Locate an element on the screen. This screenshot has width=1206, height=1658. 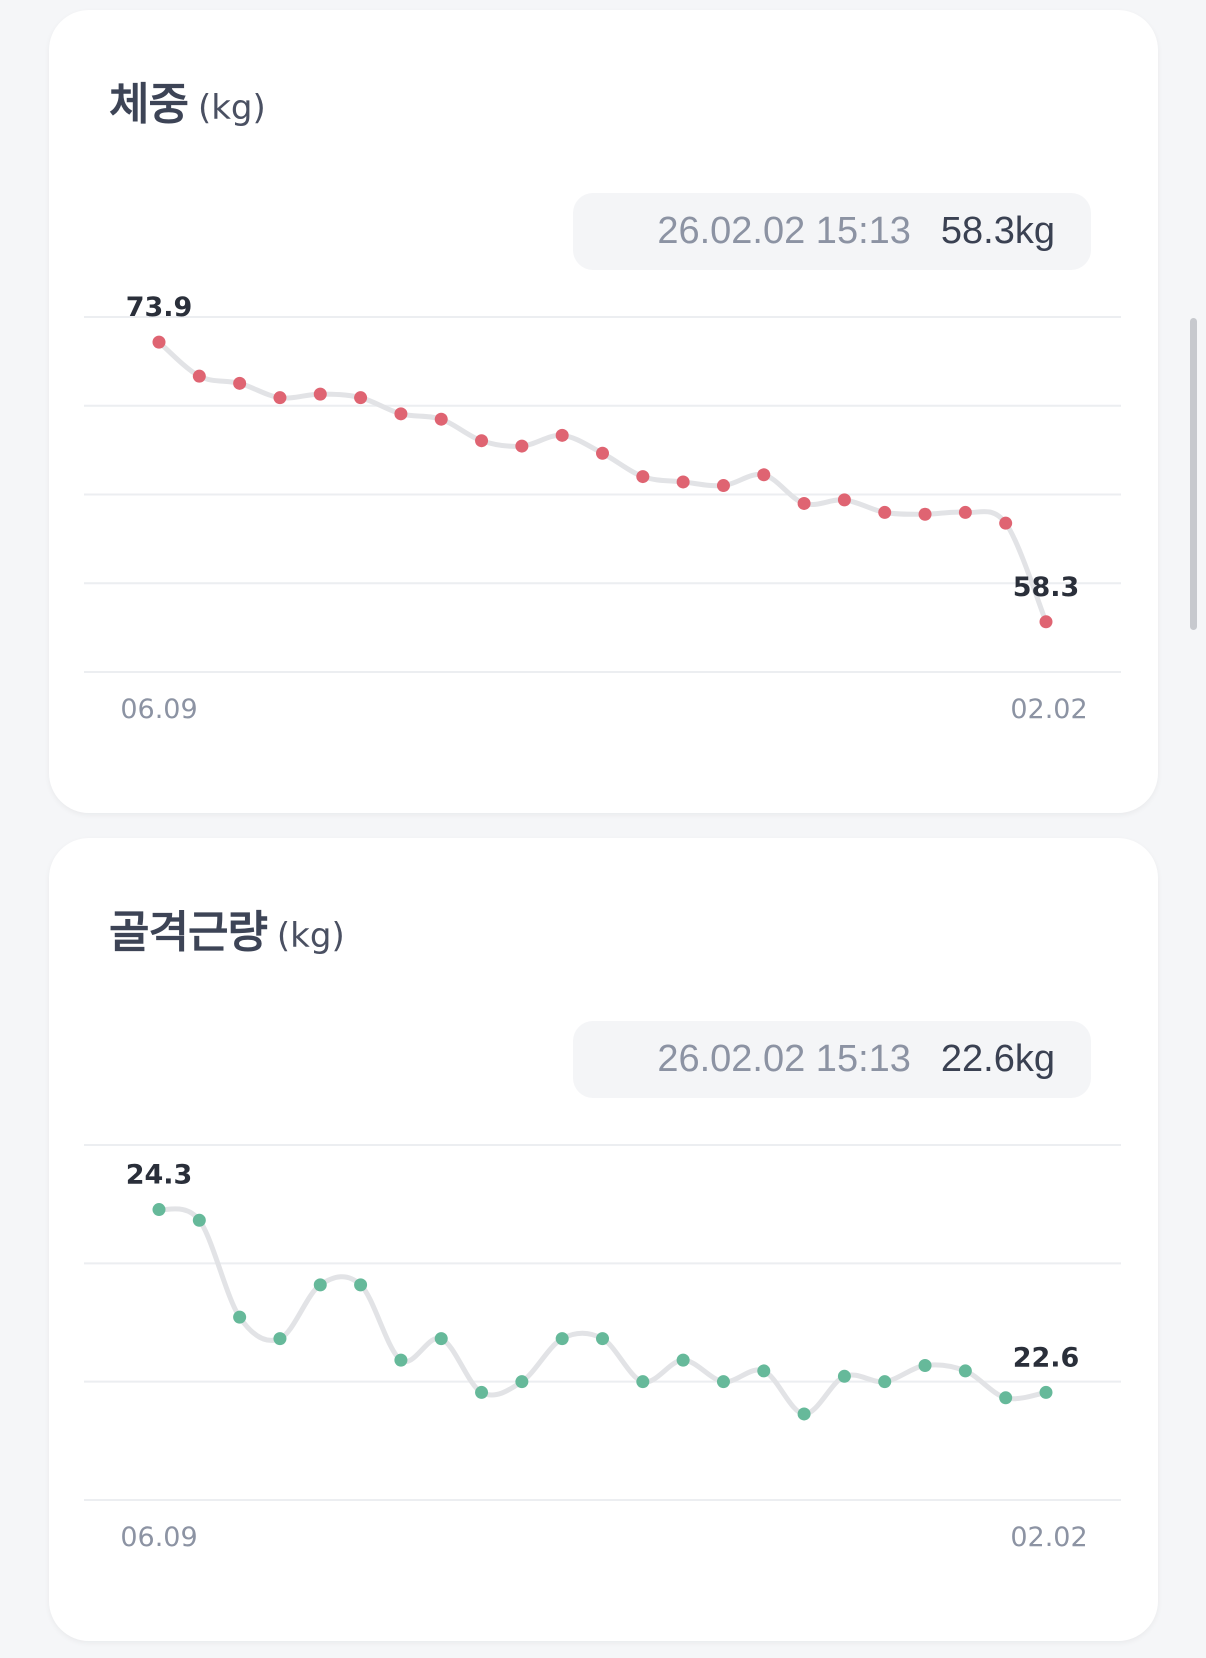
weight-title: 체중 (kg) is located at coordinates (187, 100).